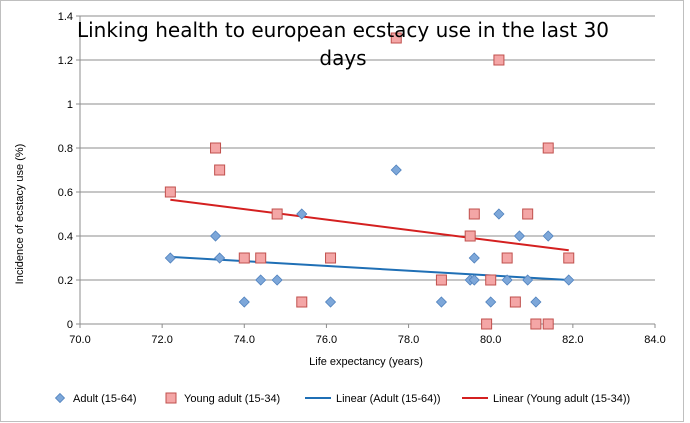 This screenshot has width=690, height=423. I want to click on y-tick-label: 0.6, so click(65, 193).